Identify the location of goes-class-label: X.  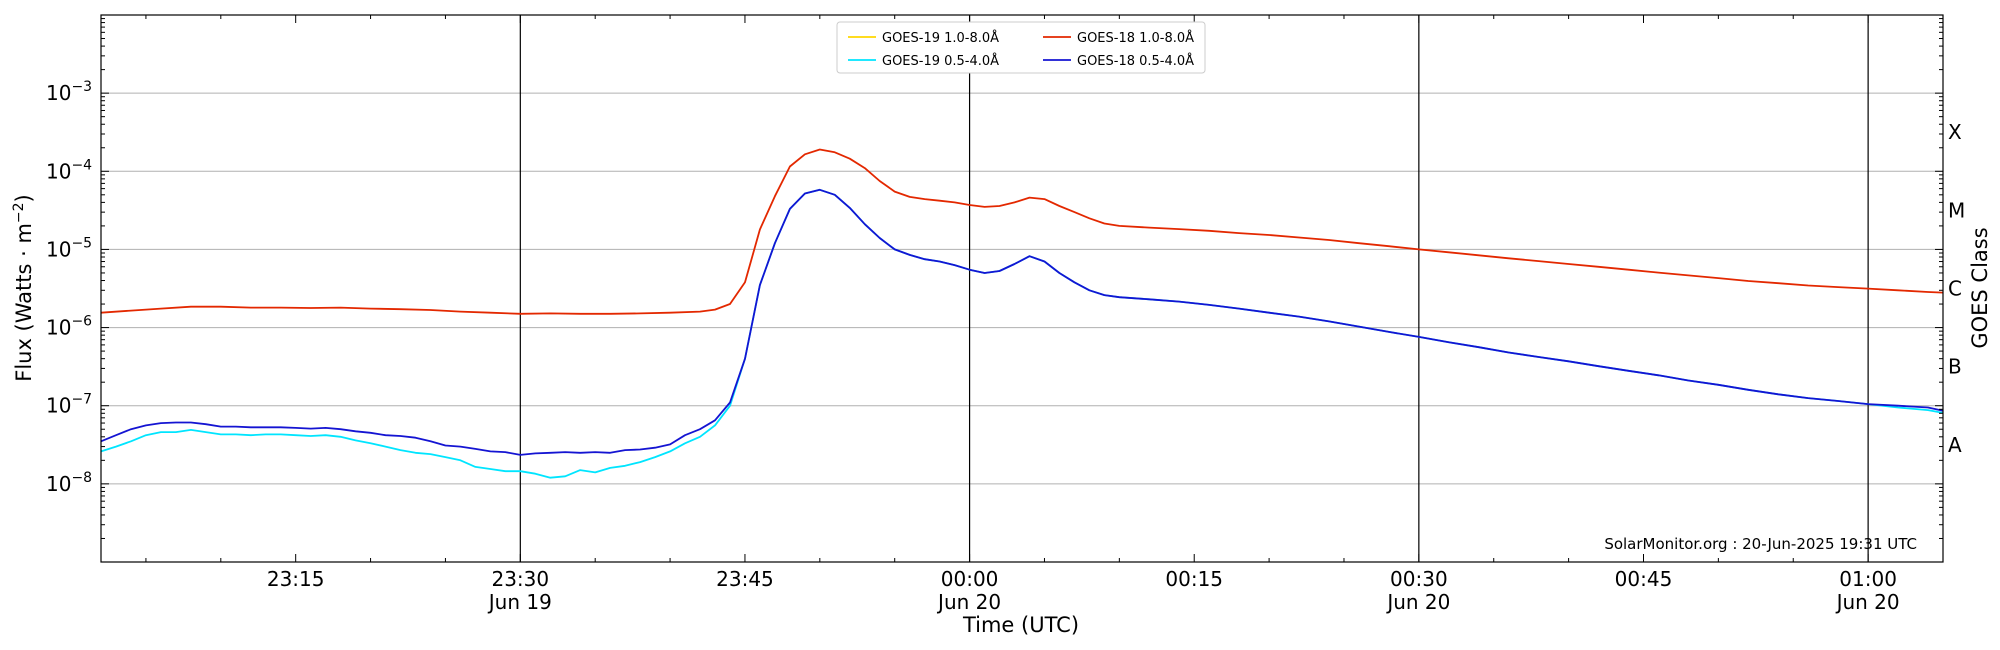
(1955, 132).